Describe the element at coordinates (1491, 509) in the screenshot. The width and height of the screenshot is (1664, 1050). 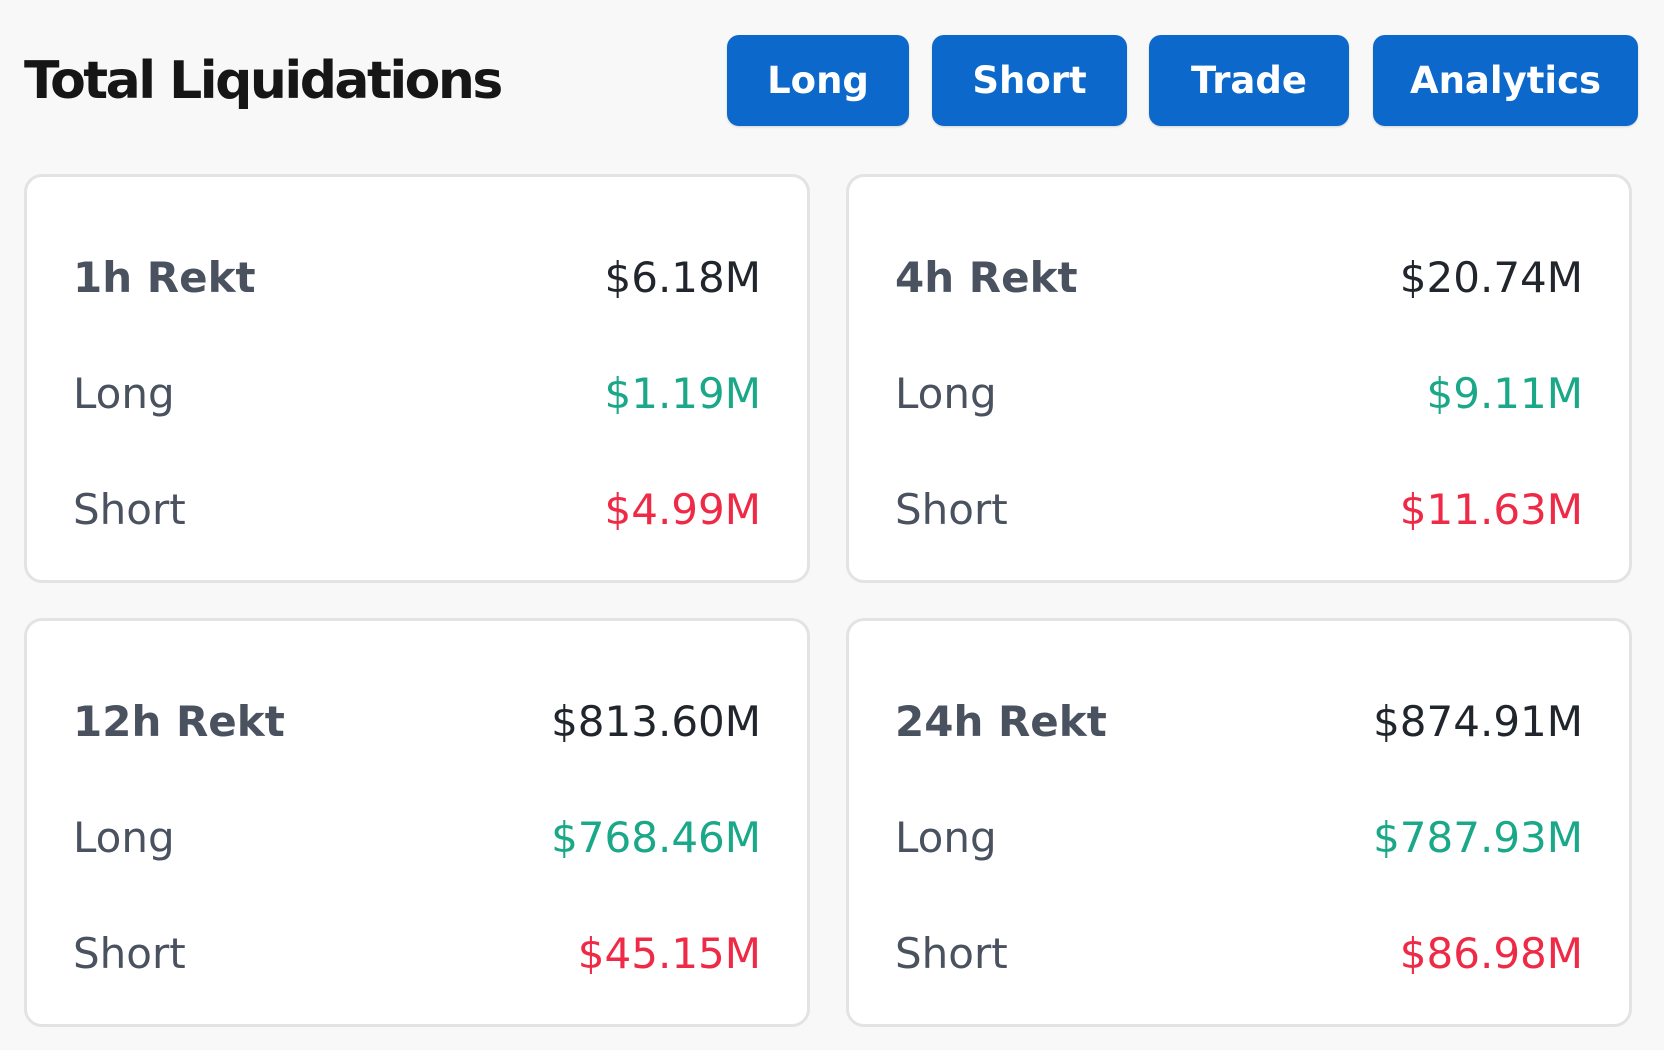
I see `short-value: $11.63M` at that location.